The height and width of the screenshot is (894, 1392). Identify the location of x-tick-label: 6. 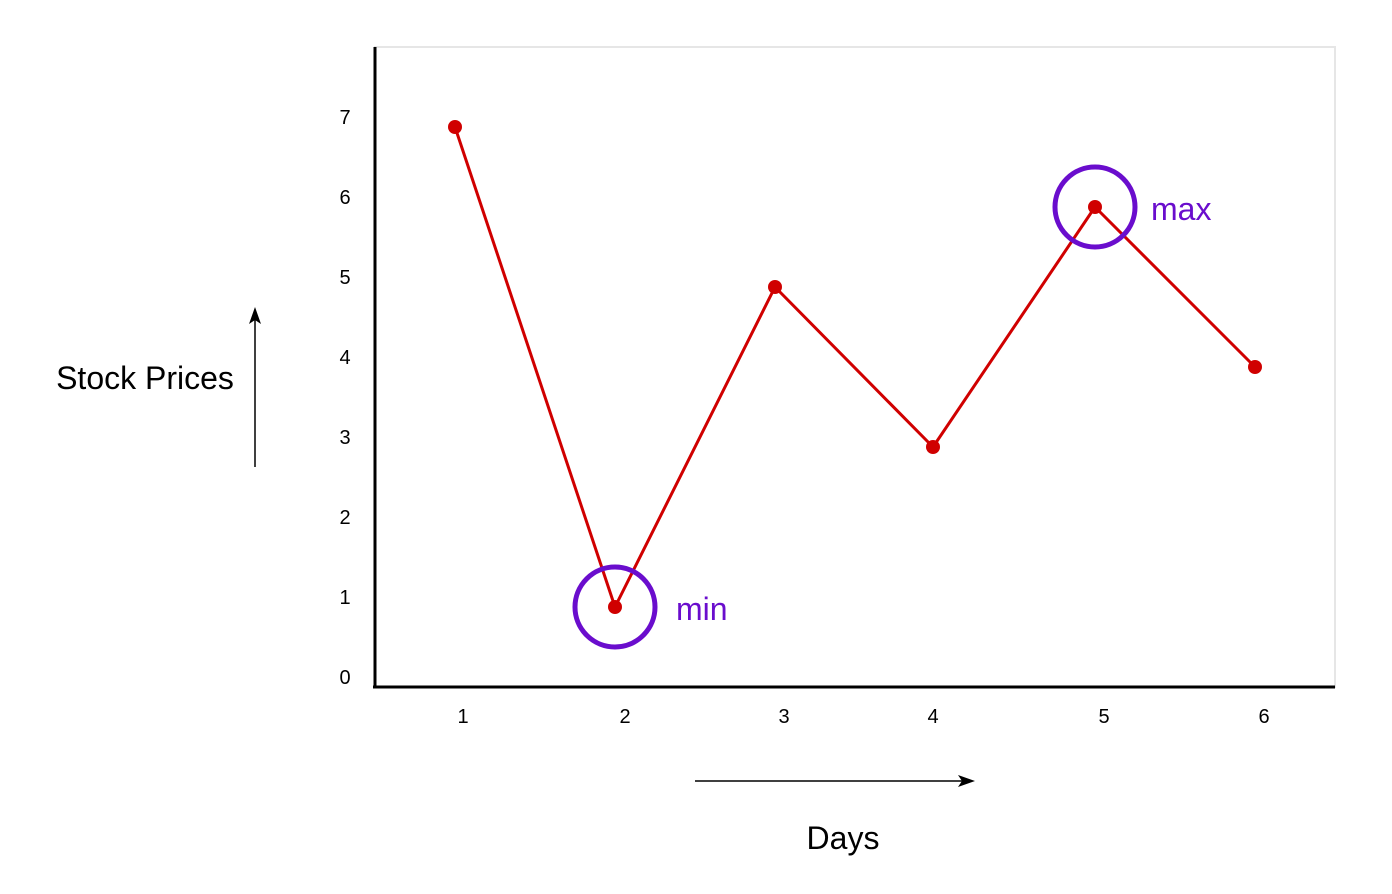
(1263, 717).